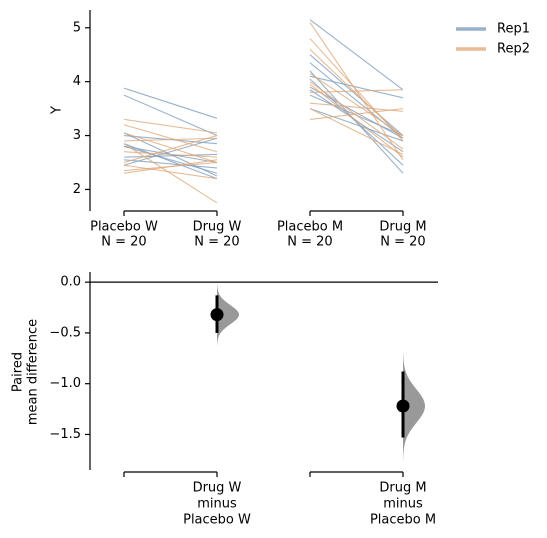  What do you see at coordinates (77, 27) in the screenshot?
I see `y-tick-label: 5` at bounding box center [77, 27].